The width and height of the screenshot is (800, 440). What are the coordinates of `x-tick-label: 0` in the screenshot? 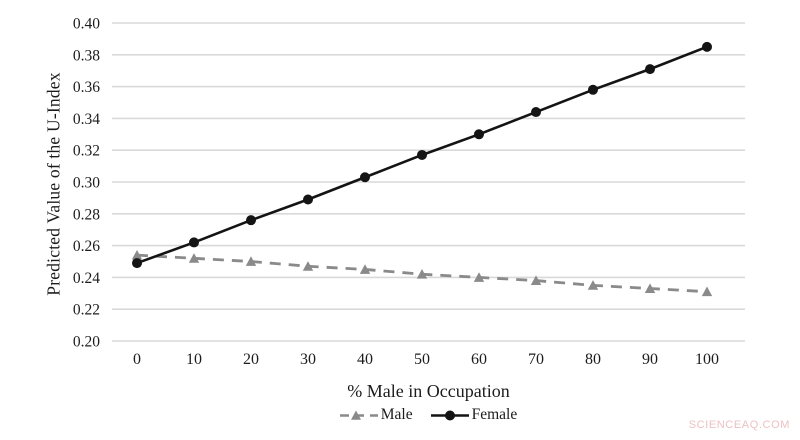 It's located at (137, 359).